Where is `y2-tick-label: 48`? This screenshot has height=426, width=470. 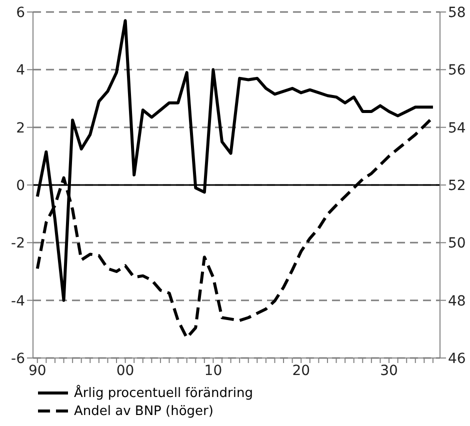 y2-tick-label: 48 is located at coordinates (457, 301).